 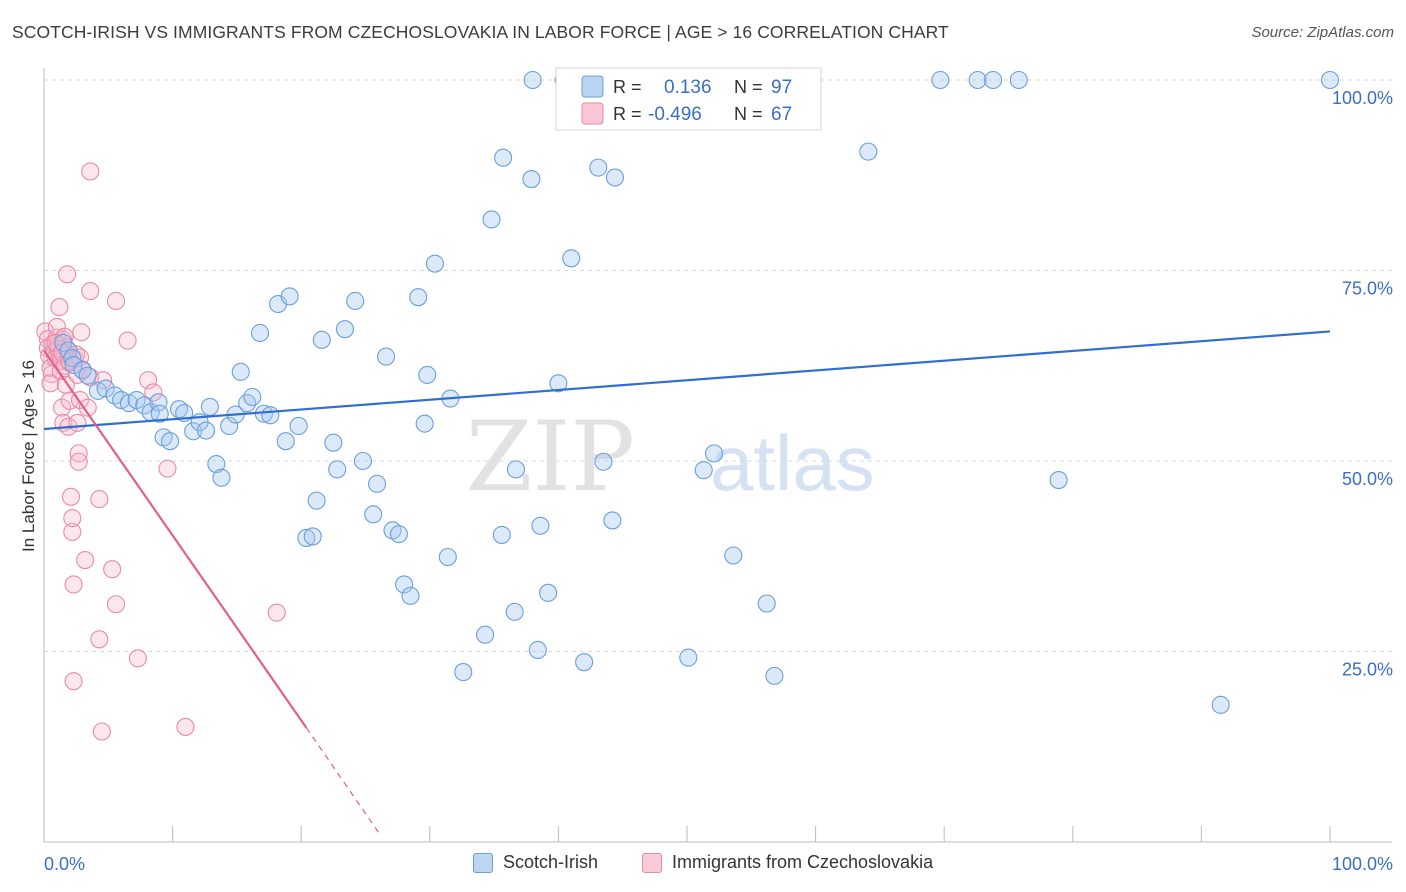 I want to click on stats-r-label-1: R =, so click(x=627, y=87).